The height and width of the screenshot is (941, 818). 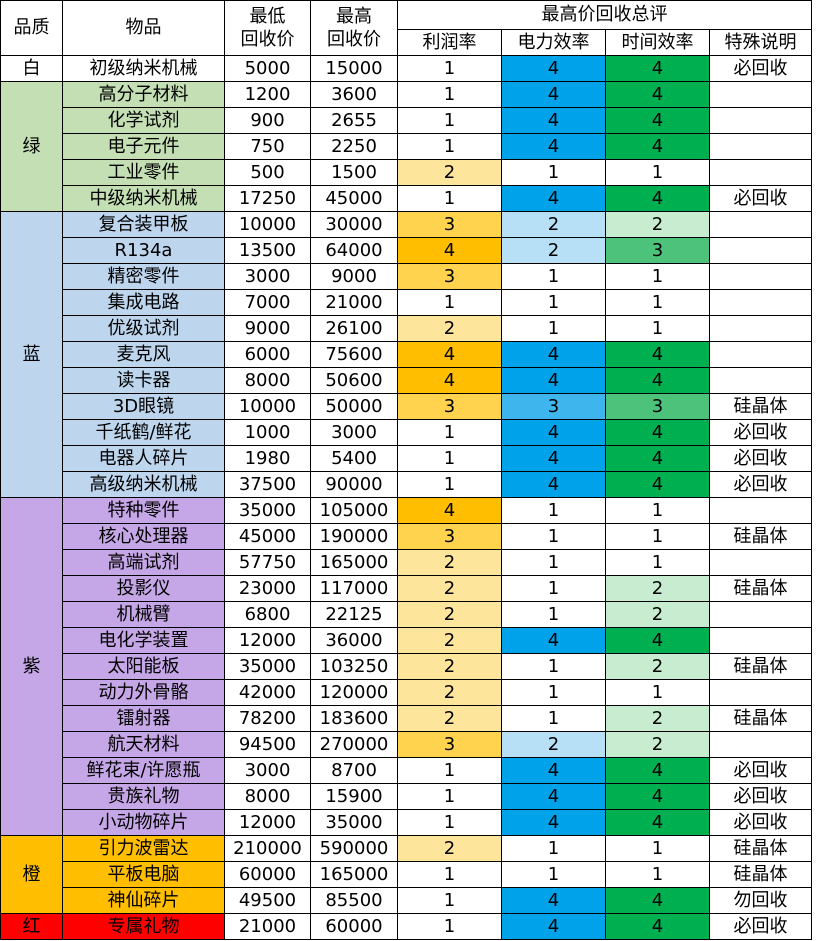 What do you see at coordinates (354, 823) in the screenshot?
I see `cell-max: 35000` at bounding box center [354, 823].